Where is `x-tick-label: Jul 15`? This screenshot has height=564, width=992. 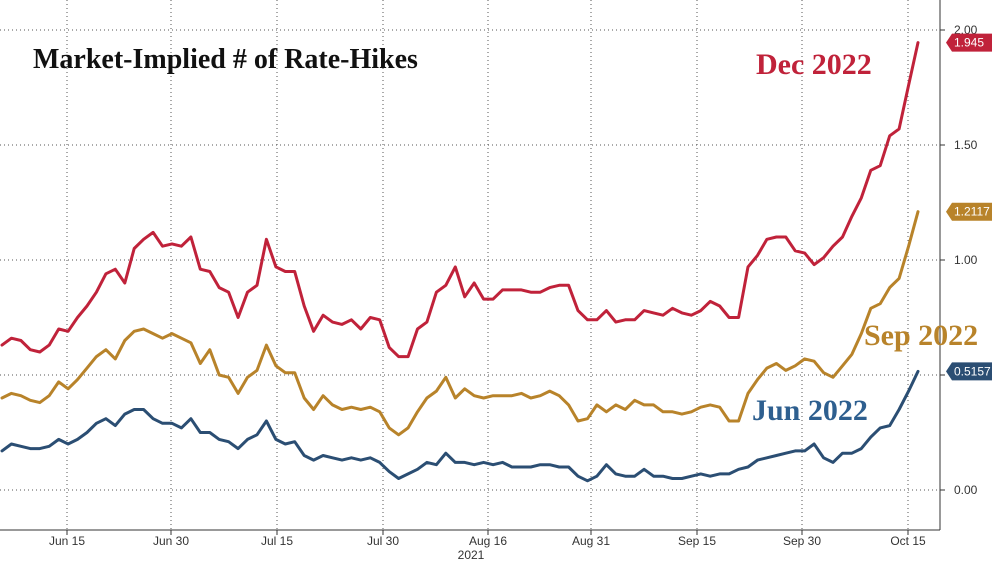 x-tick-label: Jul 15 is located at coordinates (277, 541).